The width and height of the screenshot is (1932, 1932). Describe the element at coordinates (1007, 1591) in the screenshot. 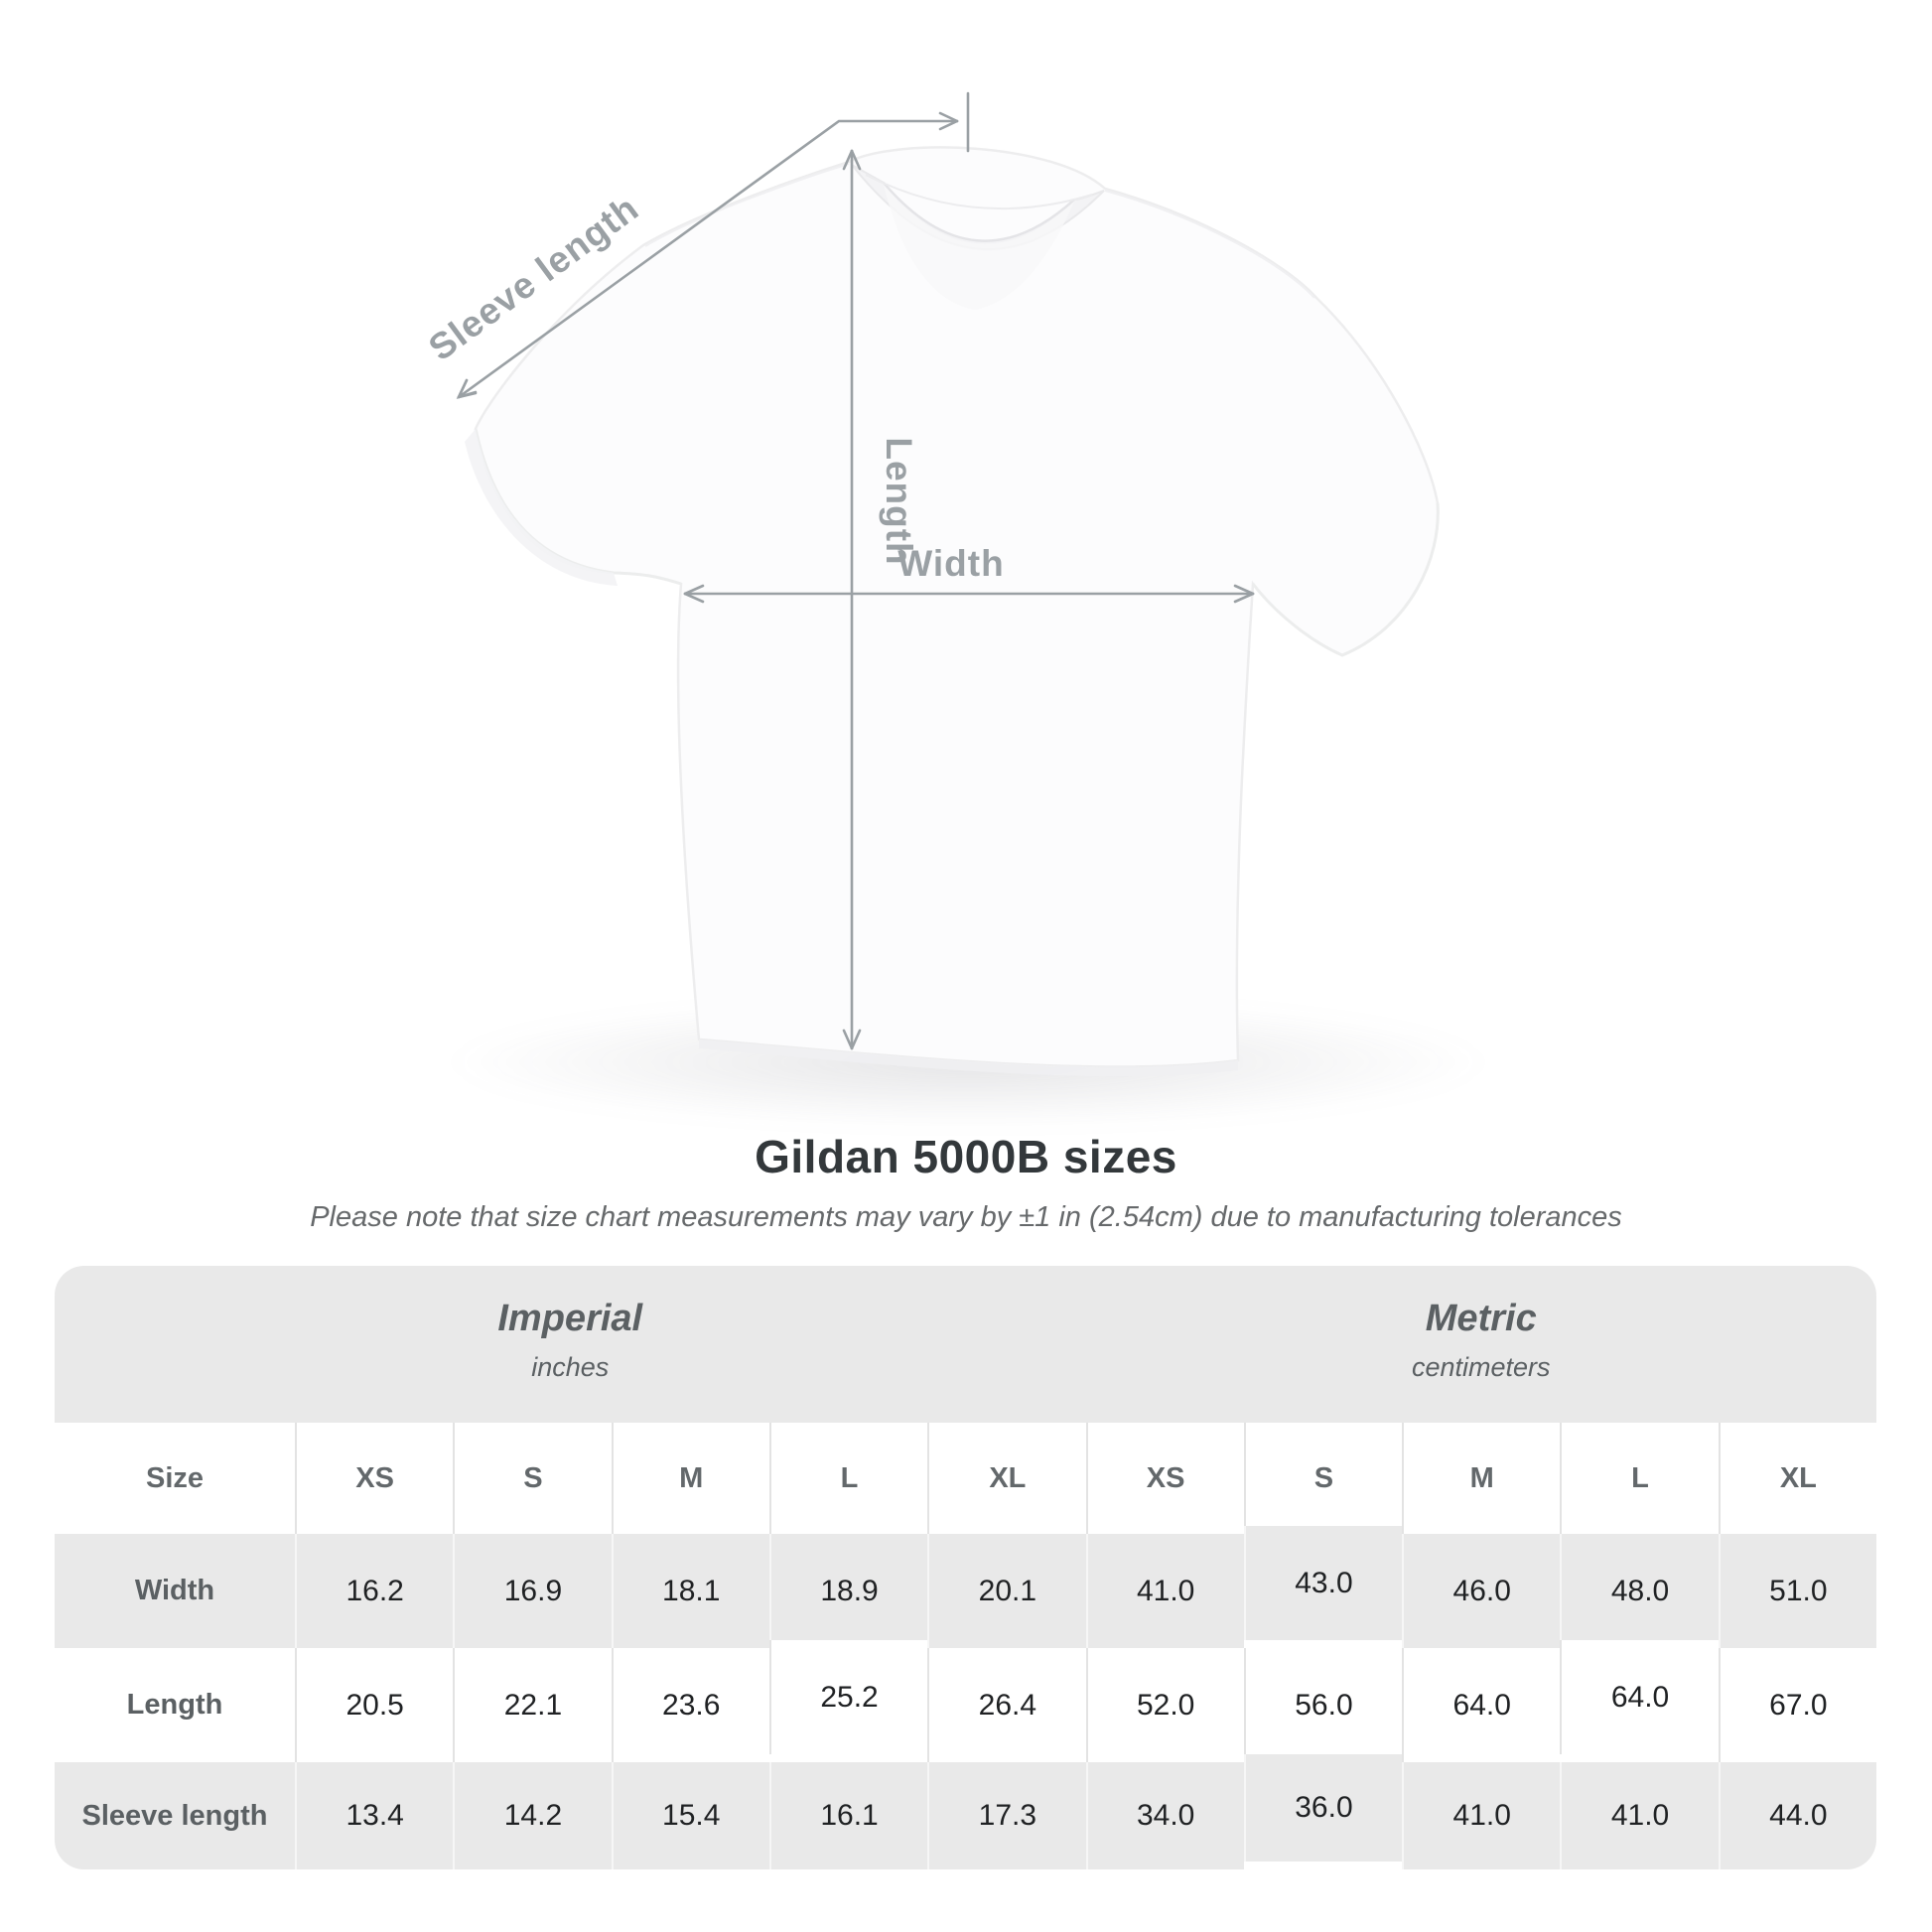

I see `width-imperial-xl: 20.1` at that location.